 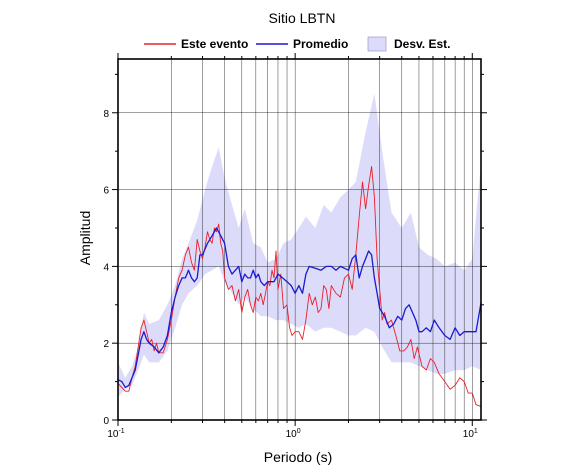 I want to click on x-tick-label: 10⁻¹, so click(x=115, y=434).